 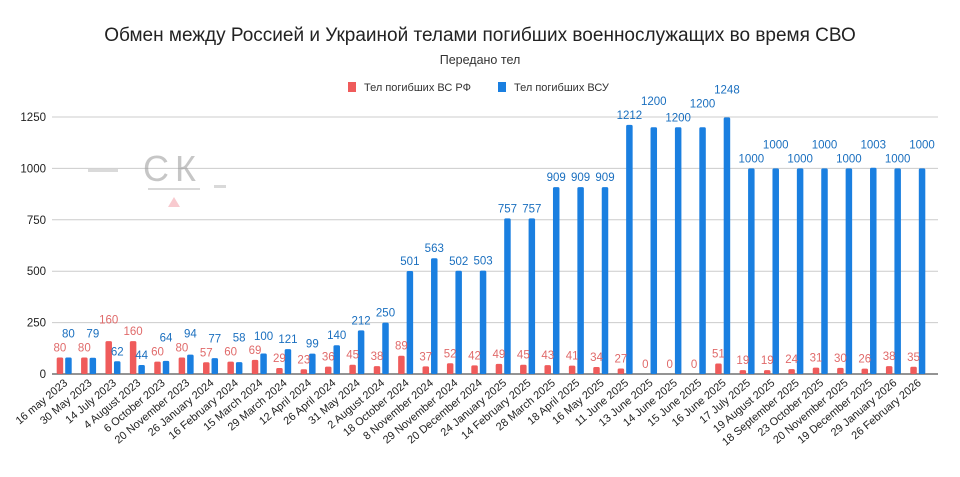 I want to click on legend-swatch-vsu, so click(x=502, y=87).